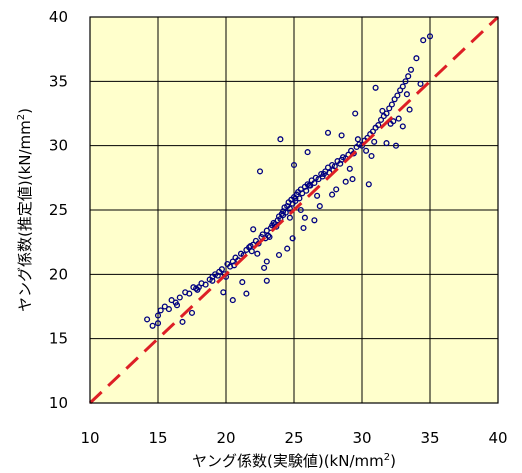  I want to click on y-tick-label: 15, so click(58, 339).